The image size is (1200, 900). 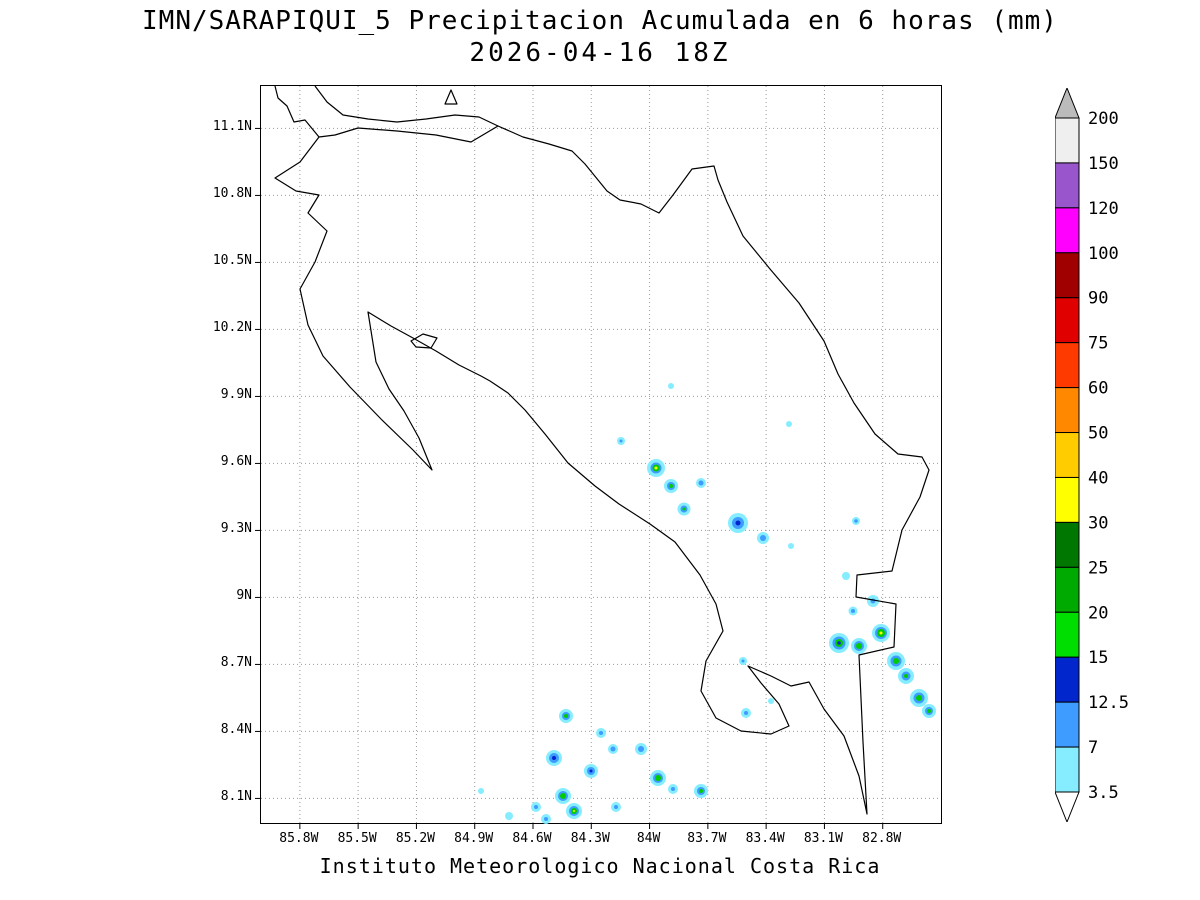 I want to click on lon-label: 85.8W, so click(x=299, y=838).